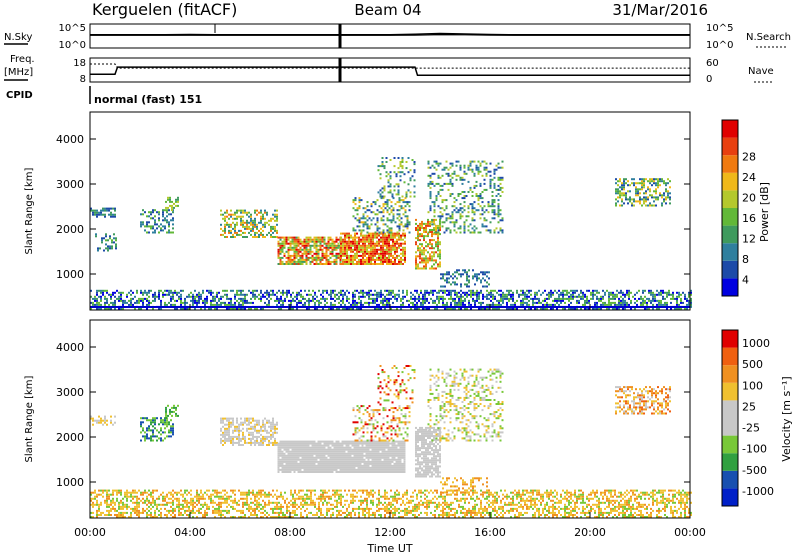 This screenshot has width=800, height=554. What do you see at coordinates (730, 208) in the screenshot?
I see `power-colorbar-frame` at bounding box center [730, 208].